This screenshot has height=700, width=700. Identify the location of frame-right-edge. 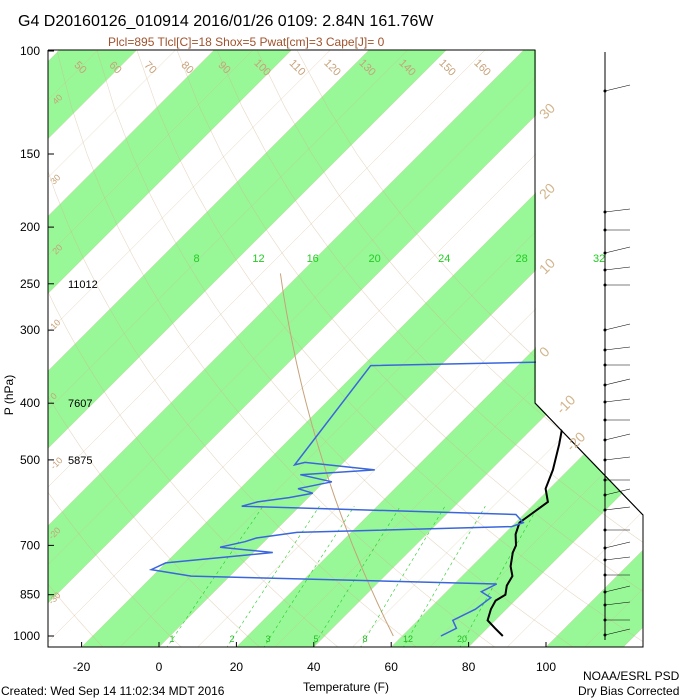
(589, 348).